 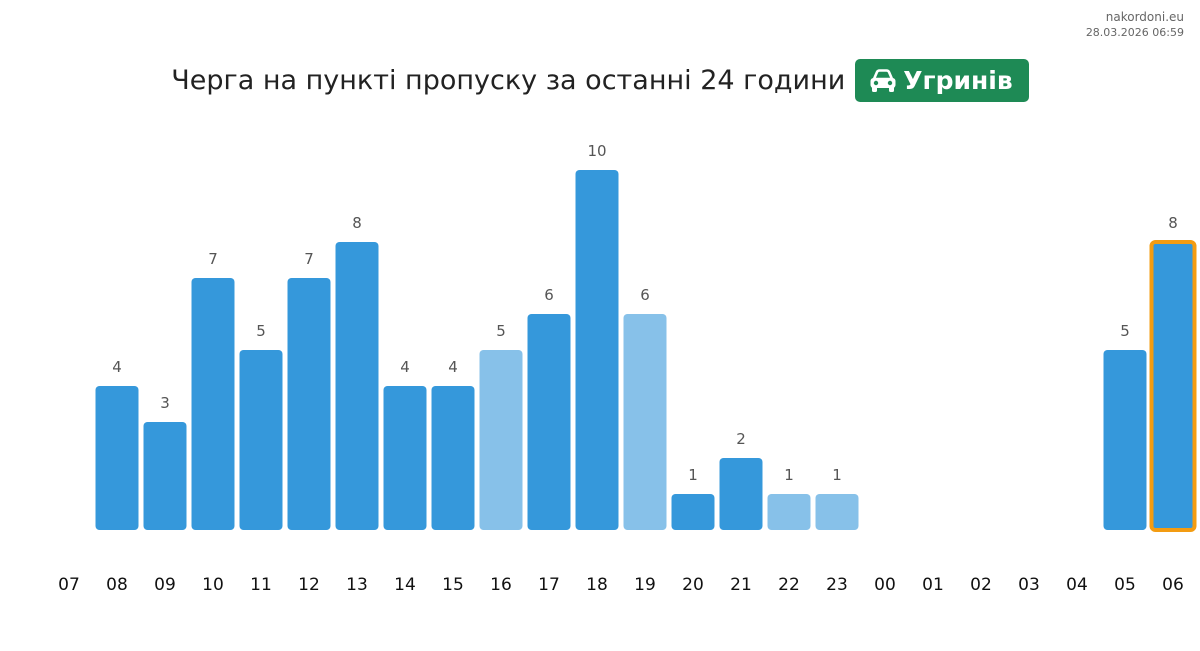 I want to click on data-label-14: 4, so click(x=405, y=367).